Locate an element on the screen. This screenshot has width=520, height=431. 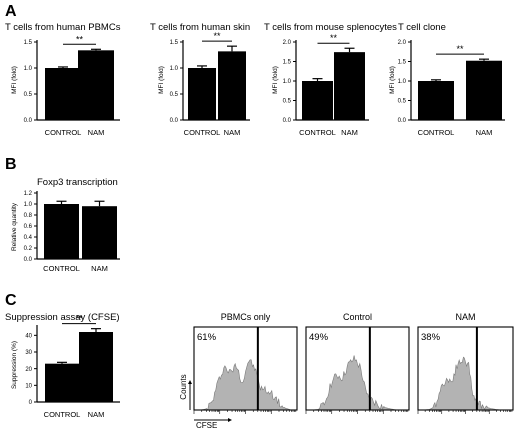
cfse-histogram: NAM 38% is located at coordinates (465, 363).